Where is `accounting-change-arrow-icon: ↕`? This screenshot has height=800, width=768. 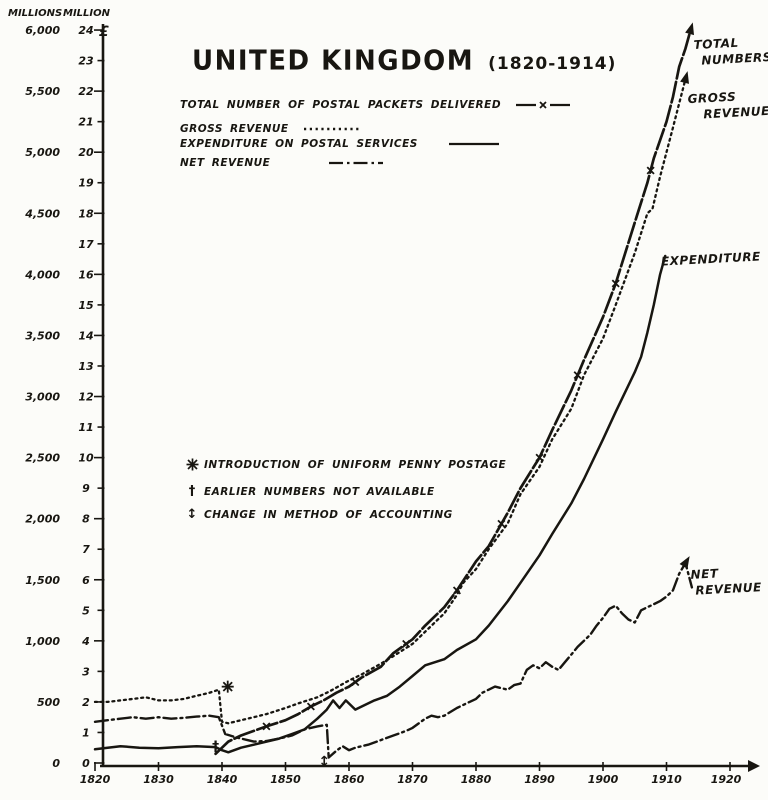 accounting-change-arrow-icon: ↕ is located at coordinates (324, 762).